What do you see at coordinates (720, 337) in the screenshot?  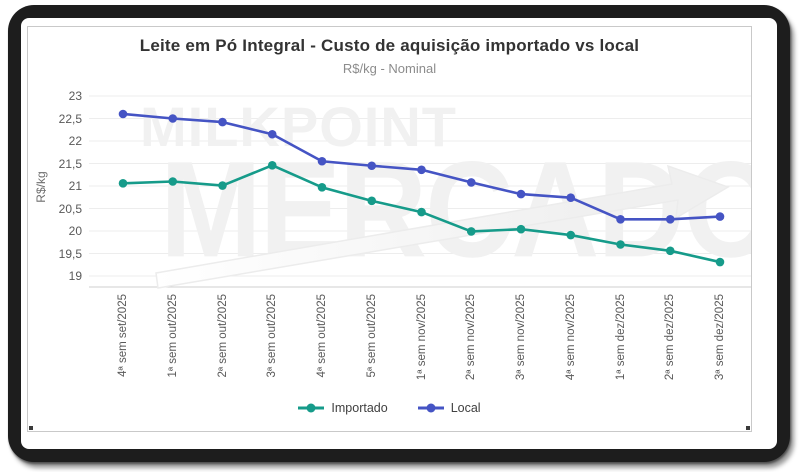 I see `x-tick-label: 3ª sem dez/2025` at bounding box center [720, 337].